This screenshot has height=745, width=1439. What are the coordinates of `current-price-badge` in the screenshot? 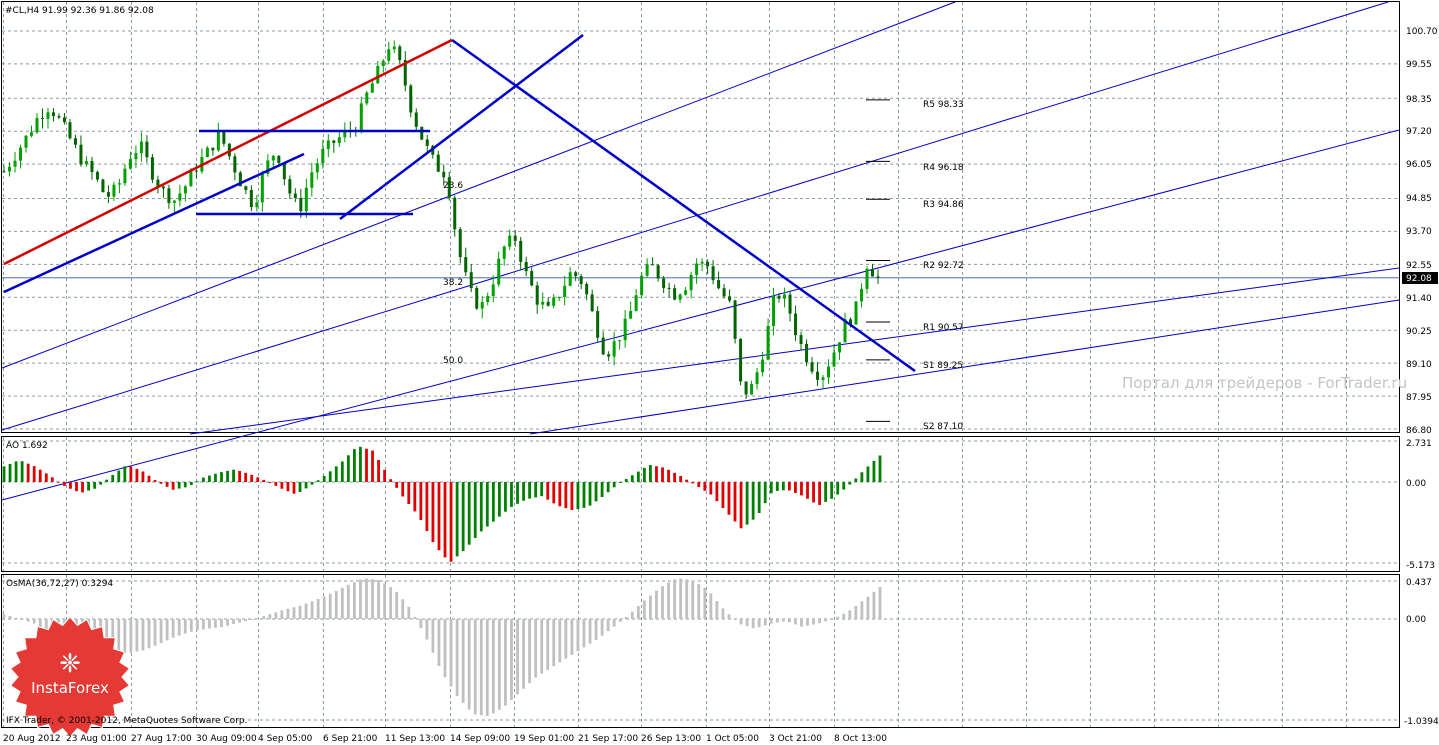 It's located at (1420, 278).